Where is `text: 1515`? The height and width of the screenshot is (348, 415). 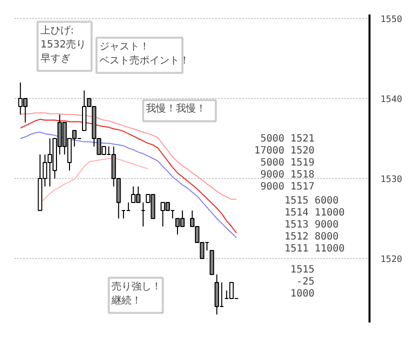 text: 1515 is located at coordinates (302, 270).